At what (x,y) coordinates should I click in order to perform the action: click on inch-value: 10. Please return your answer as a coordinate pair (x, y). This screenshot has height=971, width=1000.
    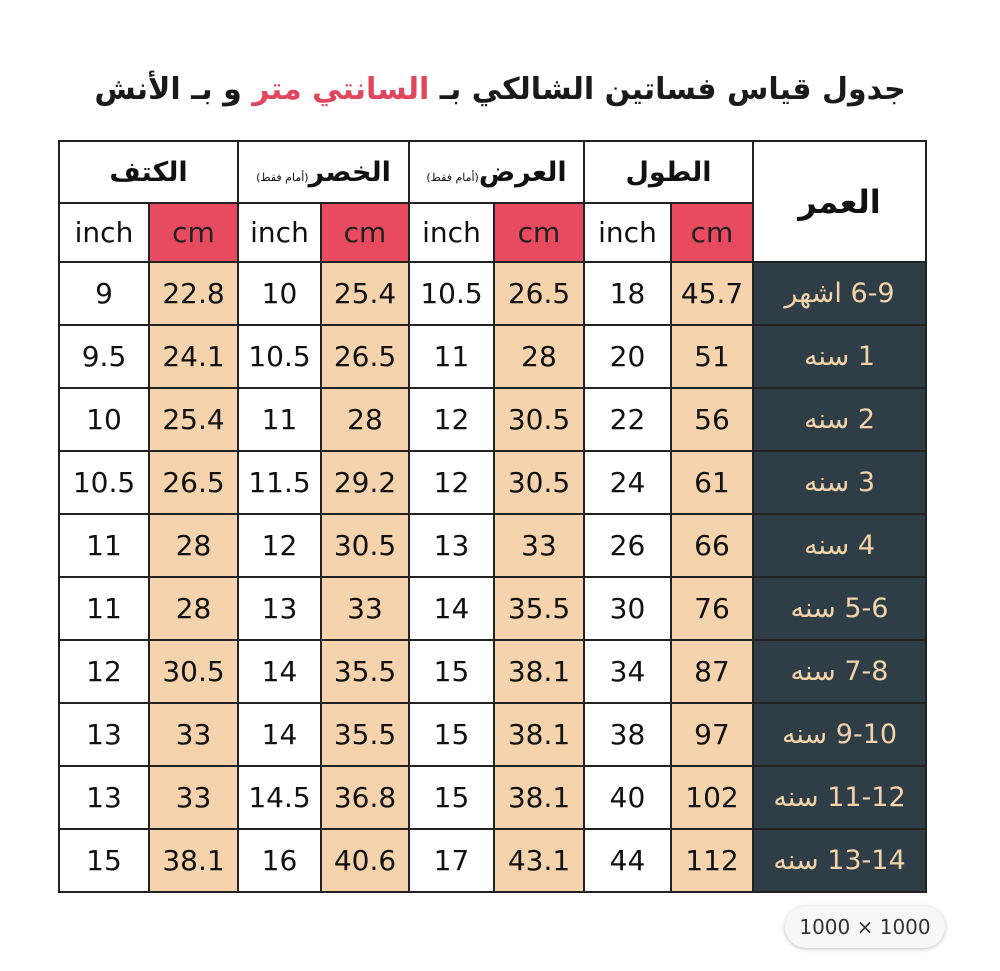
    Looking at the image, I should click on (279, 293).